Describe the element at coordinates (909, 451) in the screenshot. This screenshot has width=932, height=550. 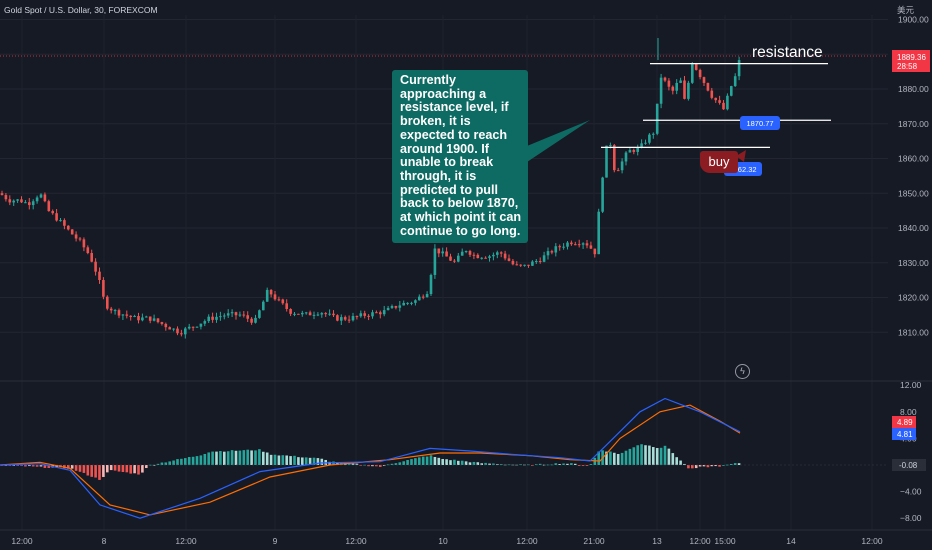
I see `indicator-axis: 12.008.004.00−4.00−8.004.894.81-0.08` at that location.